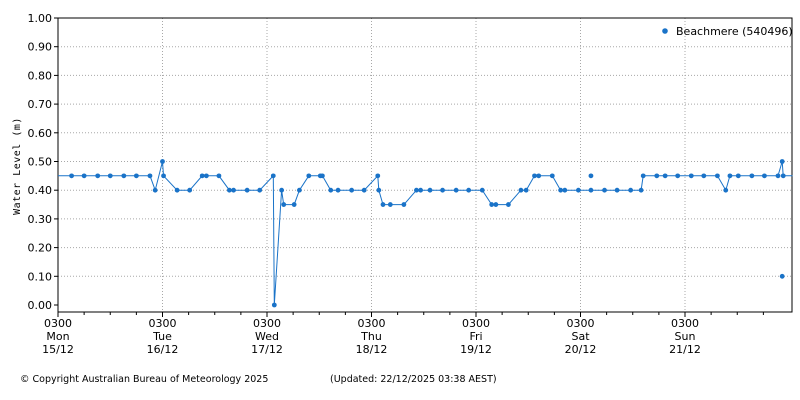 The image size is (800, 400). Describe the element at coordinates (40, 248) in the screenshot. I see `y-tick-label: 0.20` at that location.